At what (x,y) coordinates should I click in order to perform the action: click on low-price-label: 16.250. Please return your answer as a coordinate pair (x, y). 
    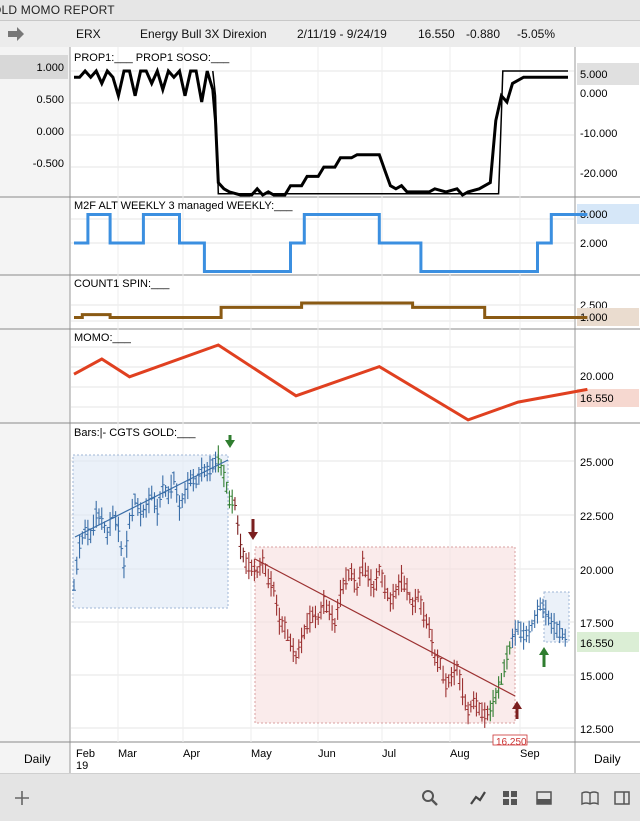
    Looking at the image, I should click on (511, 742).